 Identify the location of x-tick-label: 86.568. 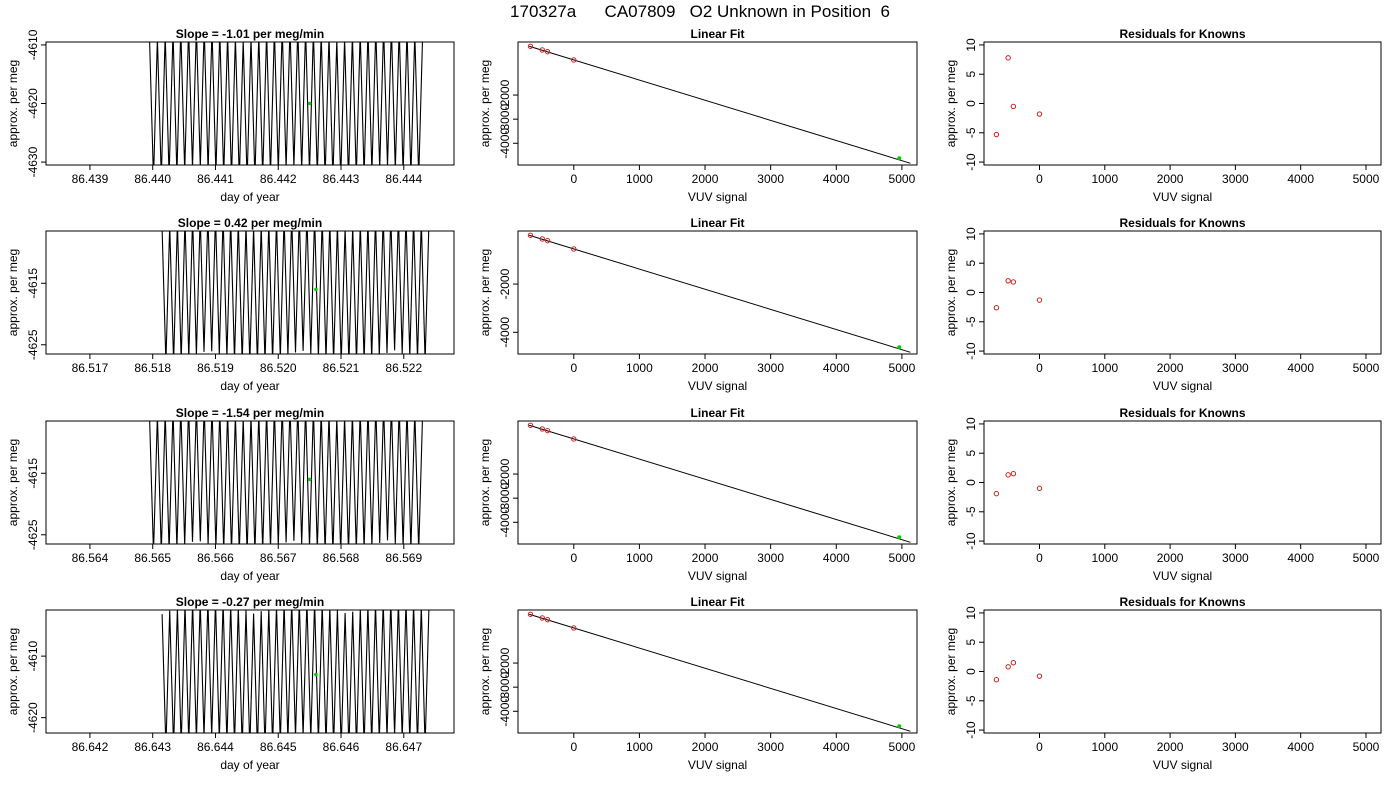
(341, 558).